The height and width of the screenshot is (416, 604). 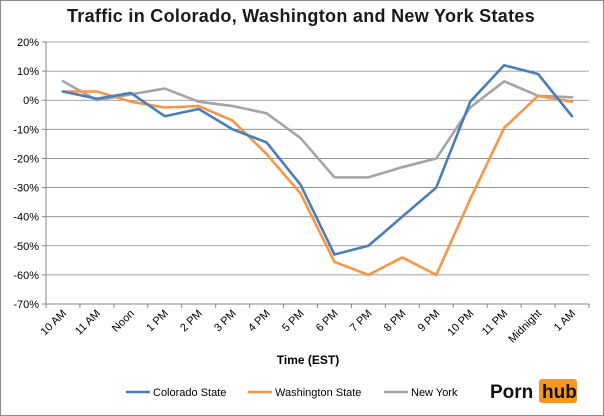 I want to click on x-axis-title: Time (EST), so click(x=308, y=360).